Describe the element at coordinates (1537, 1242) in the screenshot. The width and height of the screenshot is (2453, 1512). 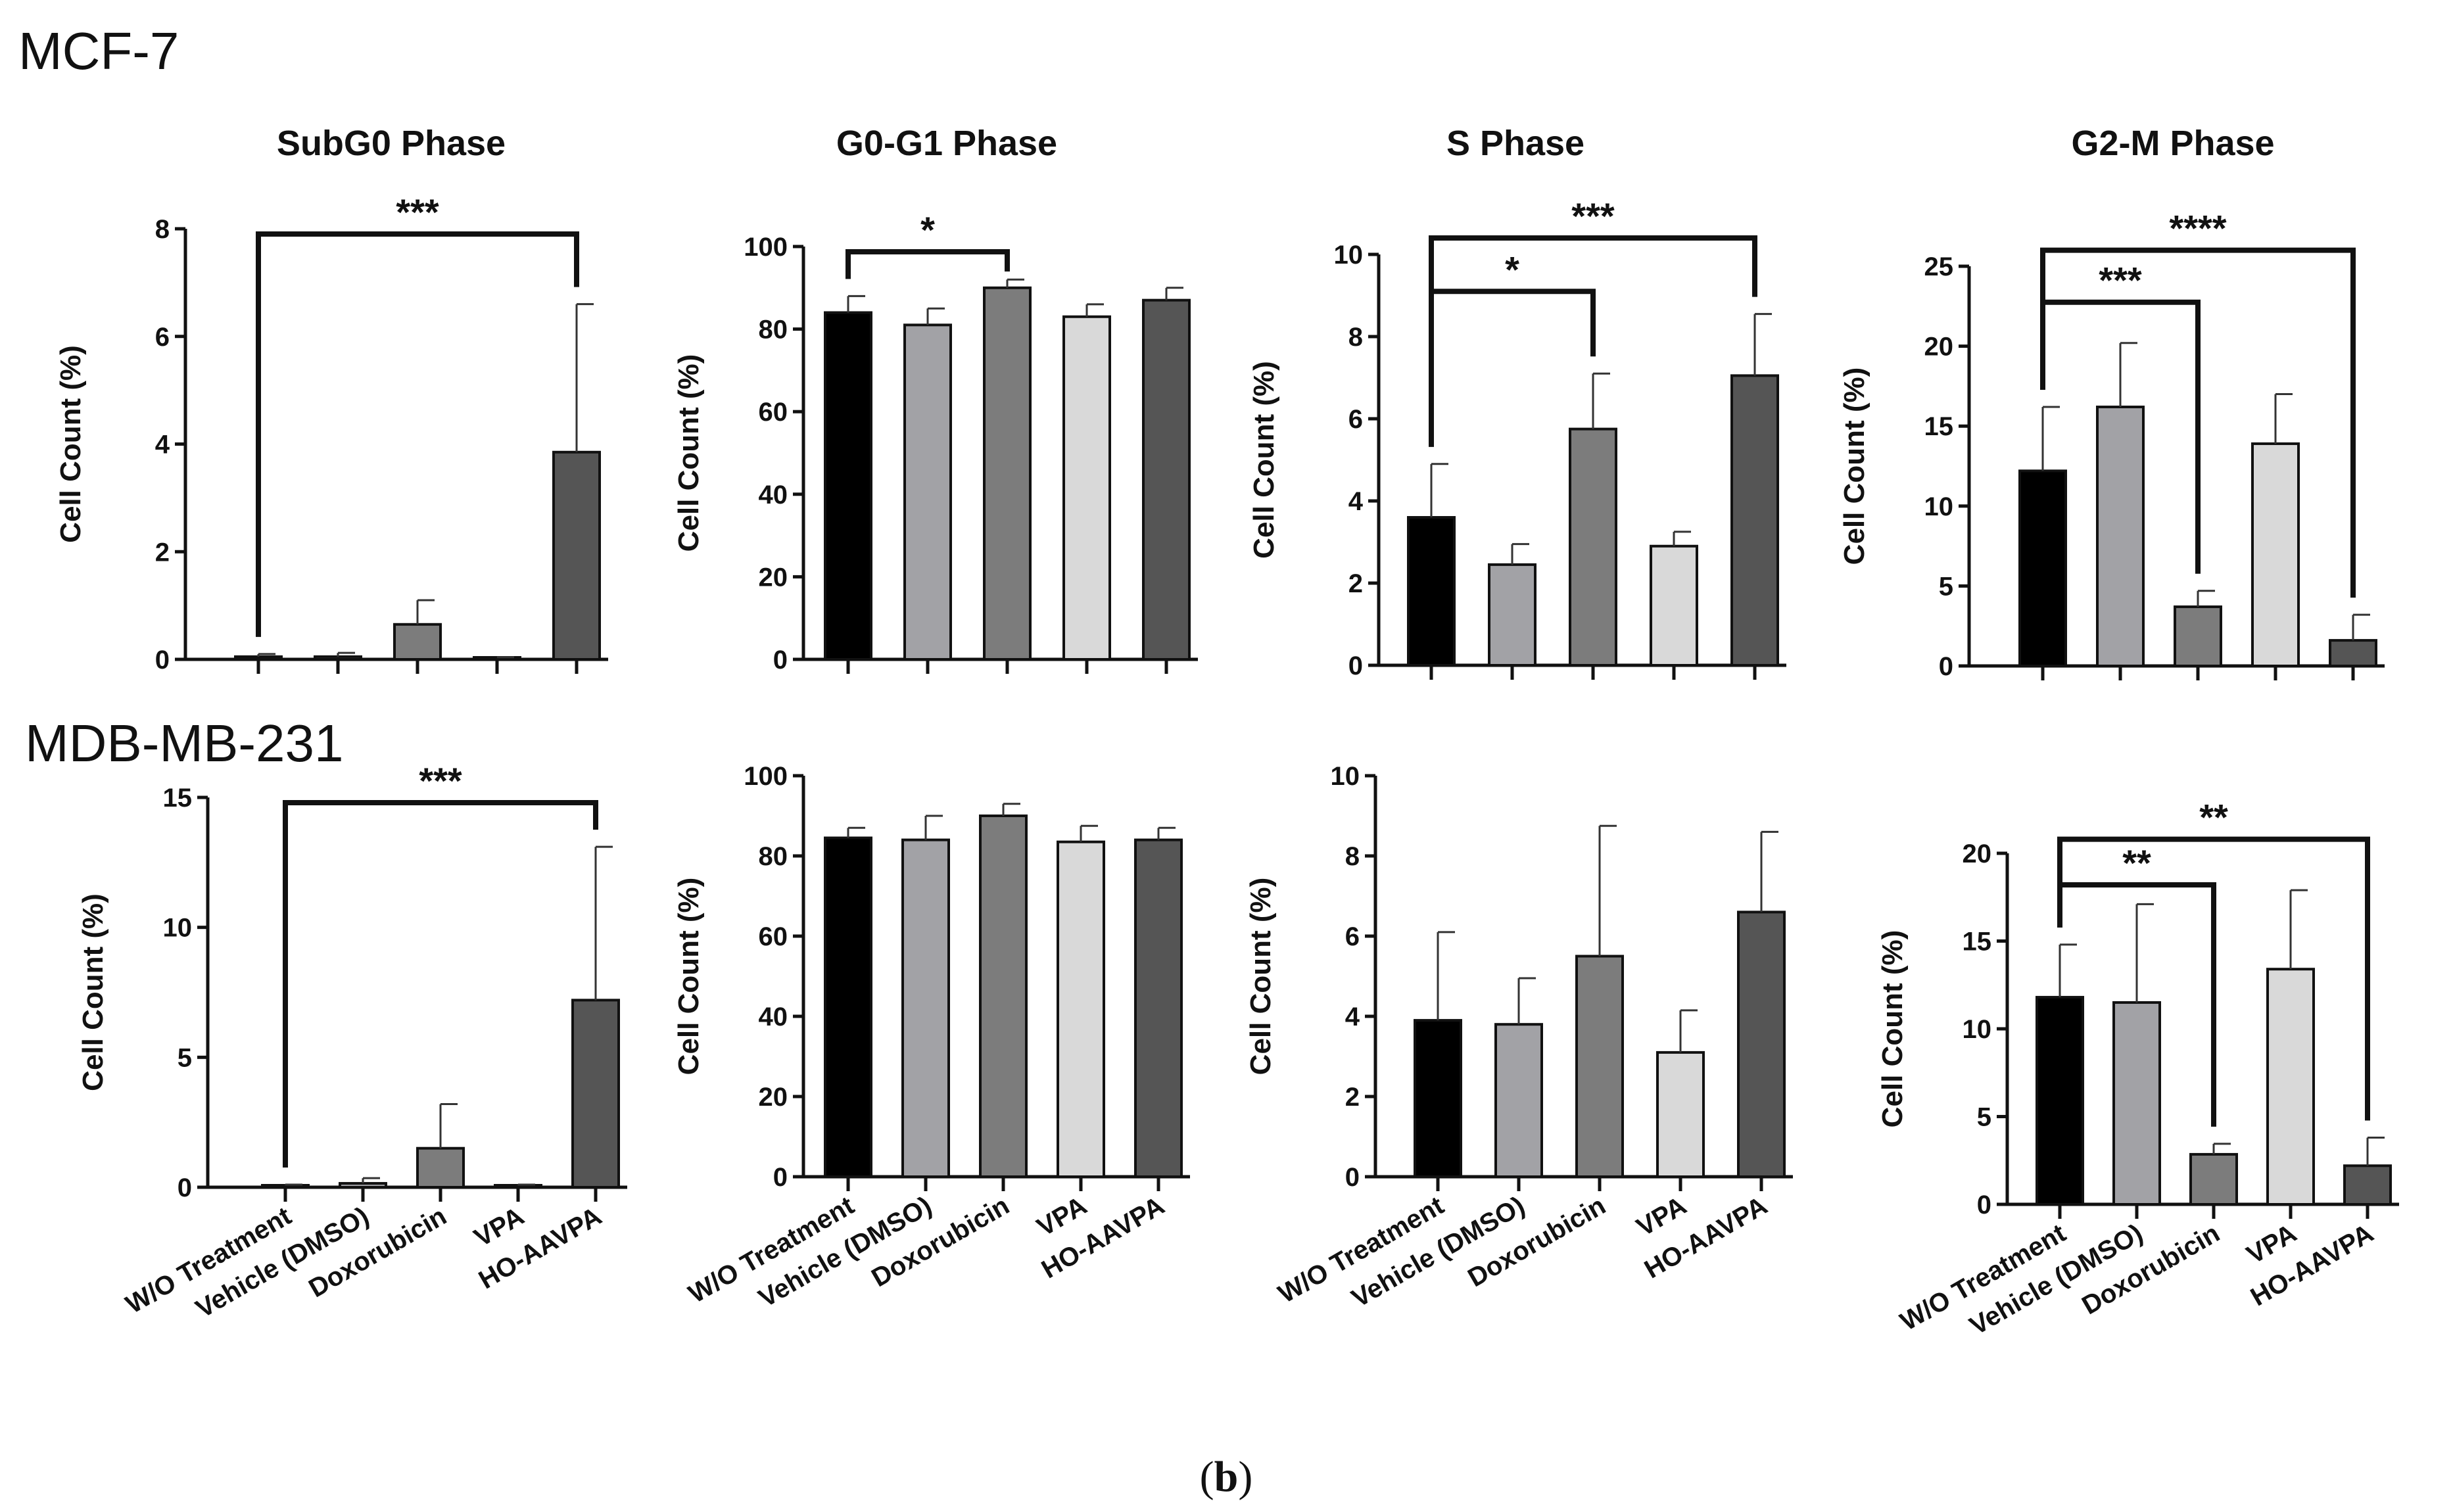
I see `x-tick-label-doxorubicin: Doxorubicin` at that location.